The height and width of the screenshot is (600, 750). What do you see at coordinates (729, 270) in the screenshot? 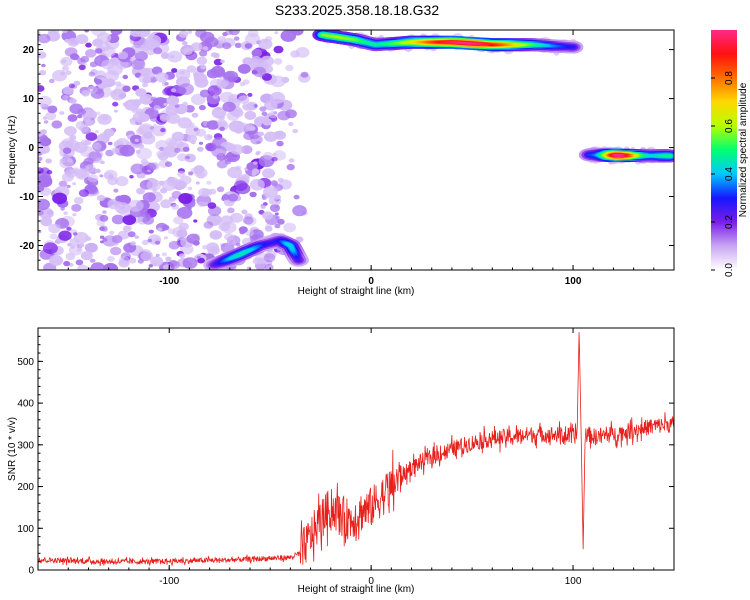
I see `colorbar-tick-label: 0.0` at bounding box center [729, 270].